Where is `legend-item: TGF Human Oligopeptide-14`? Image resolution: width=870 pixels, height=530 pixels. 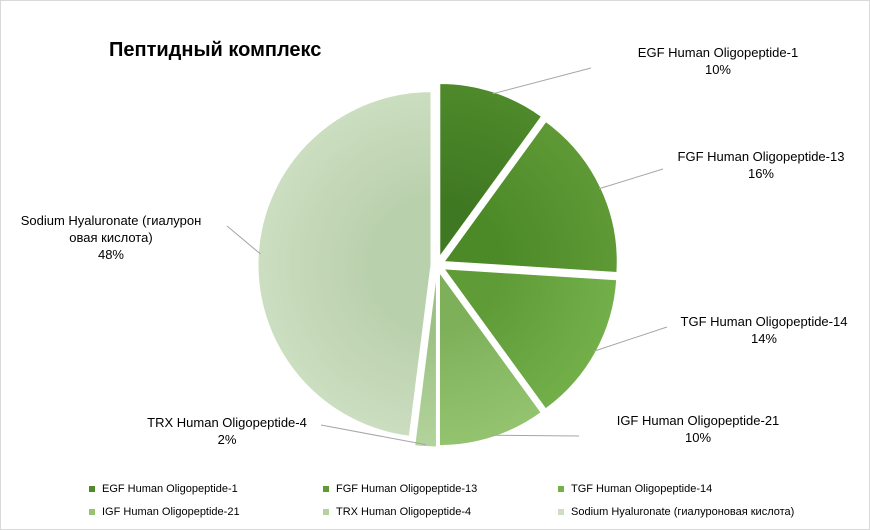 legend-item: TGF Human Oligopeptide-14 is located at coordinates (635, 489).